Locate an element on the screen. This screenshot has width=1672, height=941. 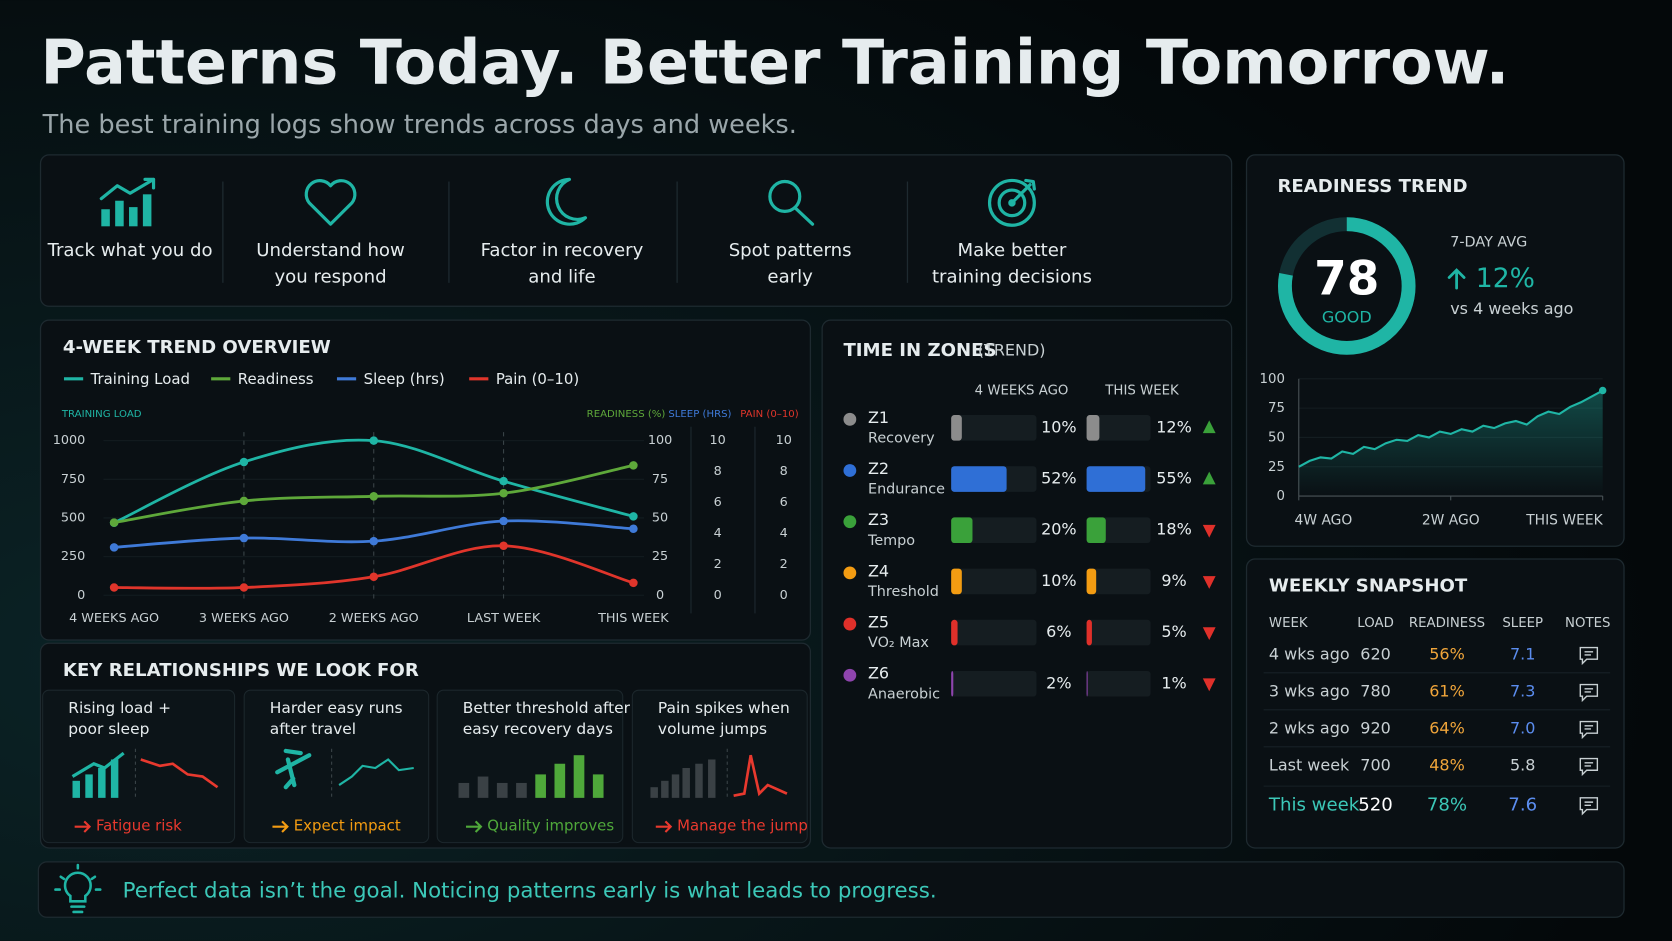
y-tick-label: 25 is located at coordinates (1276, 467).